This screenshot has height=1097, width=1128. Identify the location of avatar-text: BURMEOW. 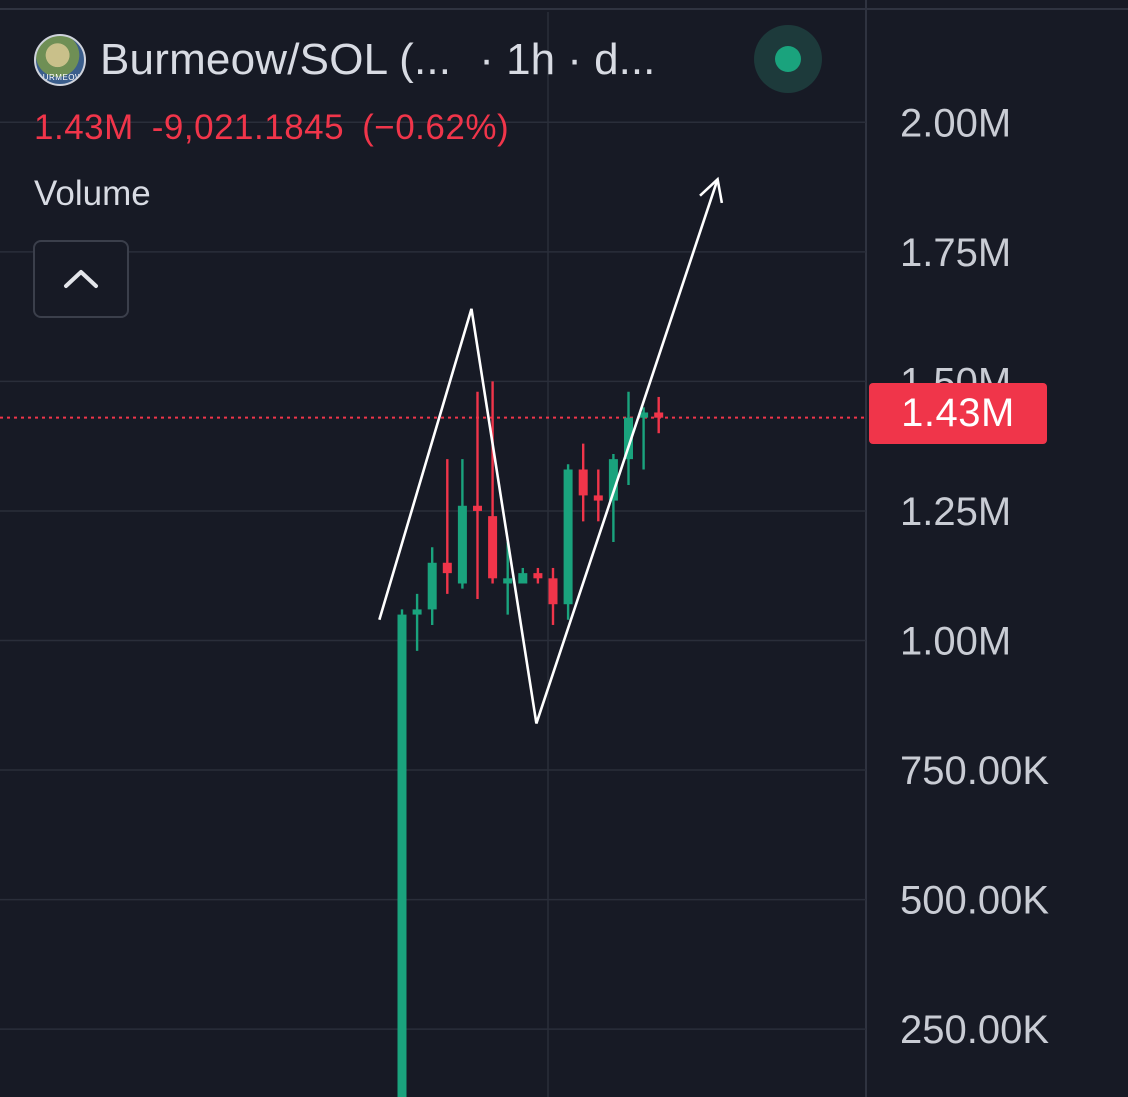
(60, 77).